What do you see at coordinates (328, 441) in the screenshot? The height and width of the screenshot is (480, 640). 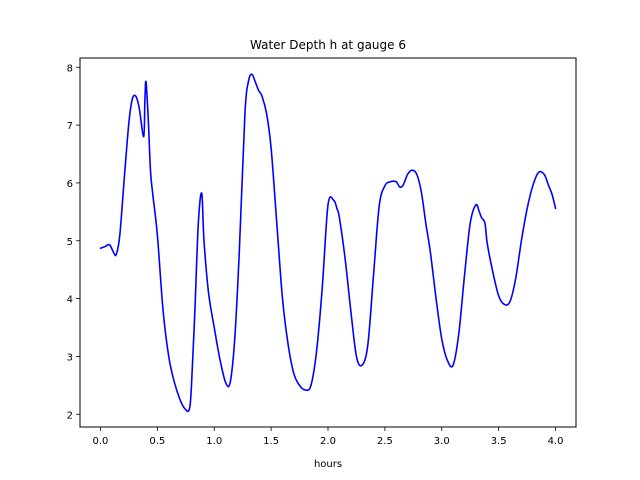 I see `x-tick-label: 2.0` at bounding box center [328, 441].